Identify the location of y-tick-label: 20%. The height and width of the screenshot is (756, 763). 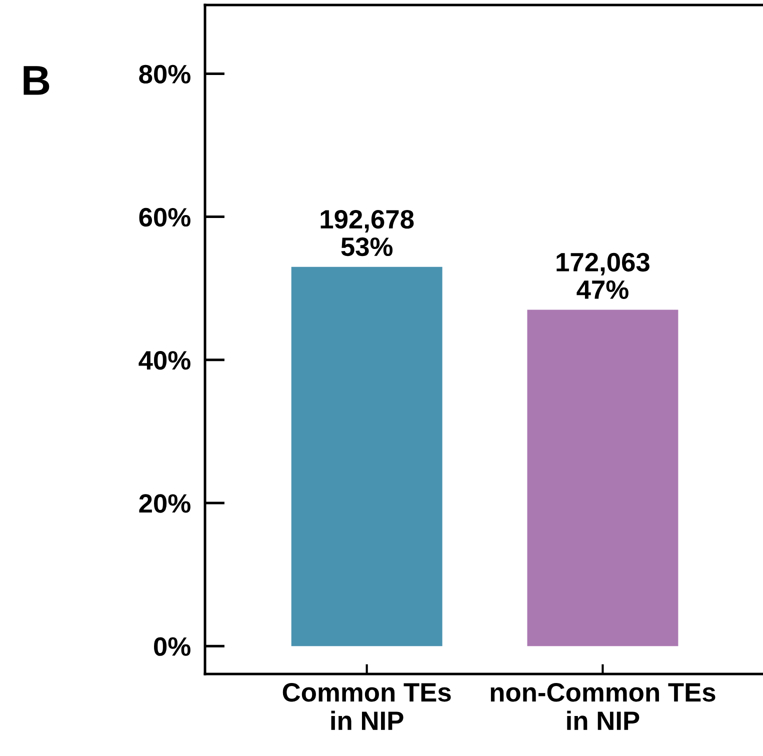
(164, 503).